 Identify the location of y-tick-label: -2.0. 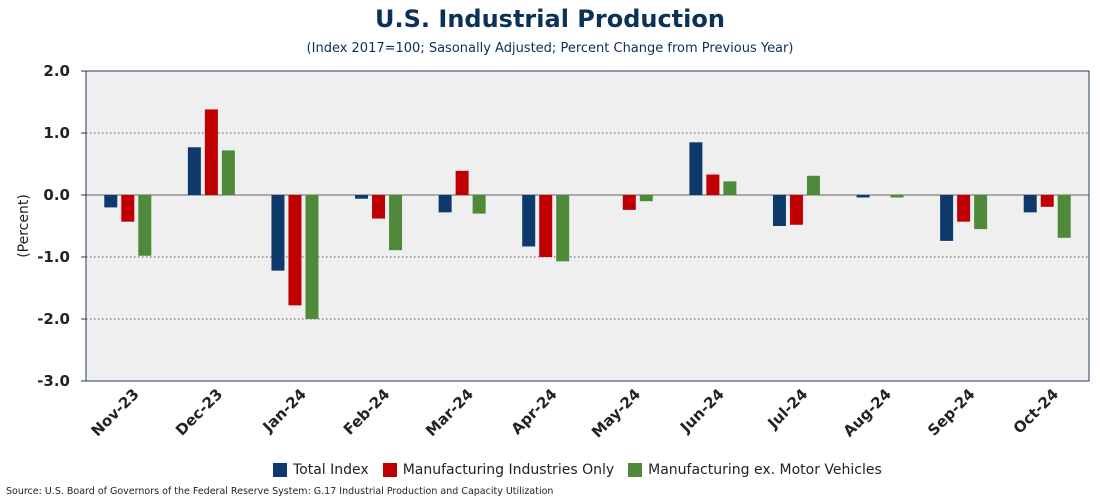
(53, 319).